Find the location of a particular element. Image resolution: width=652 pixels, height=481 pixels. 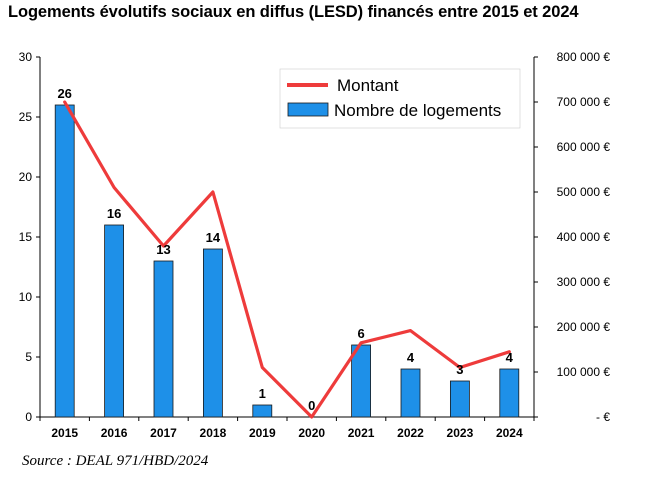

bar-2018 is located at coordinates (212, 333).